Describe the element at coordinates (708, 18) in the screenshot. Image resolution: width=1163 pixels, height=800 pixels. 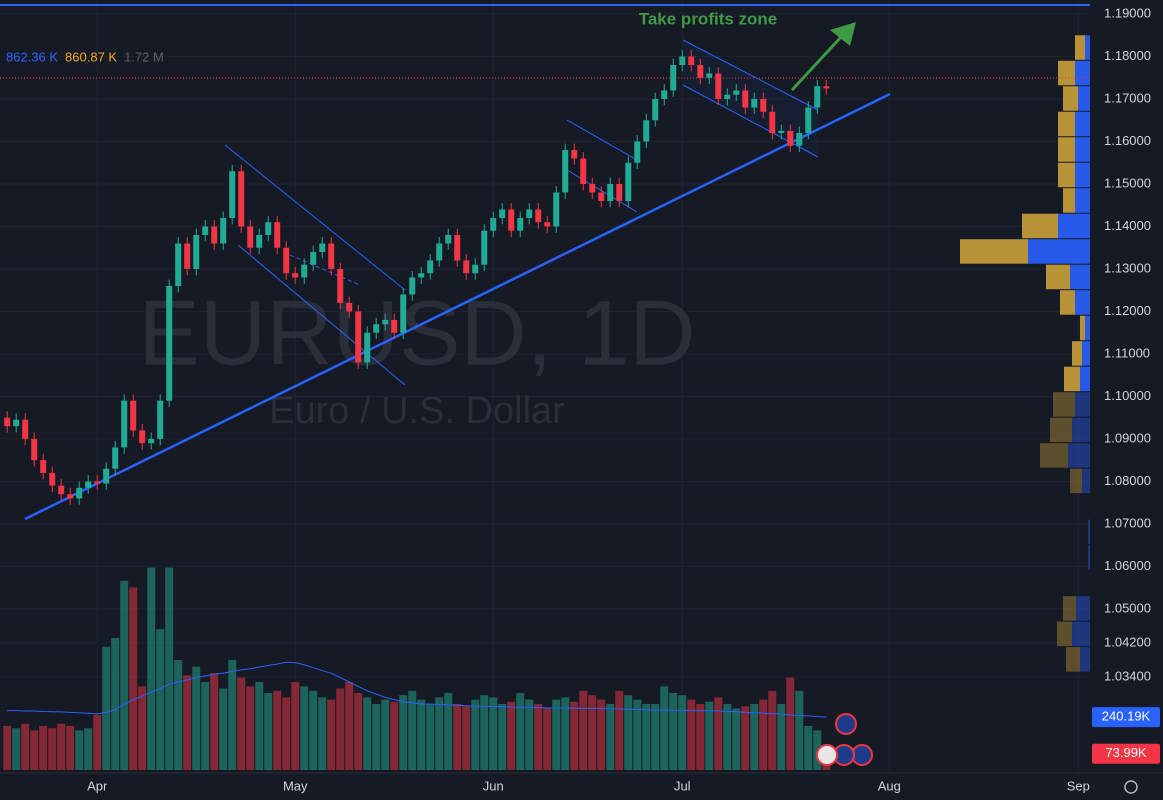
I see `annotation: Take profits zone` at that location.